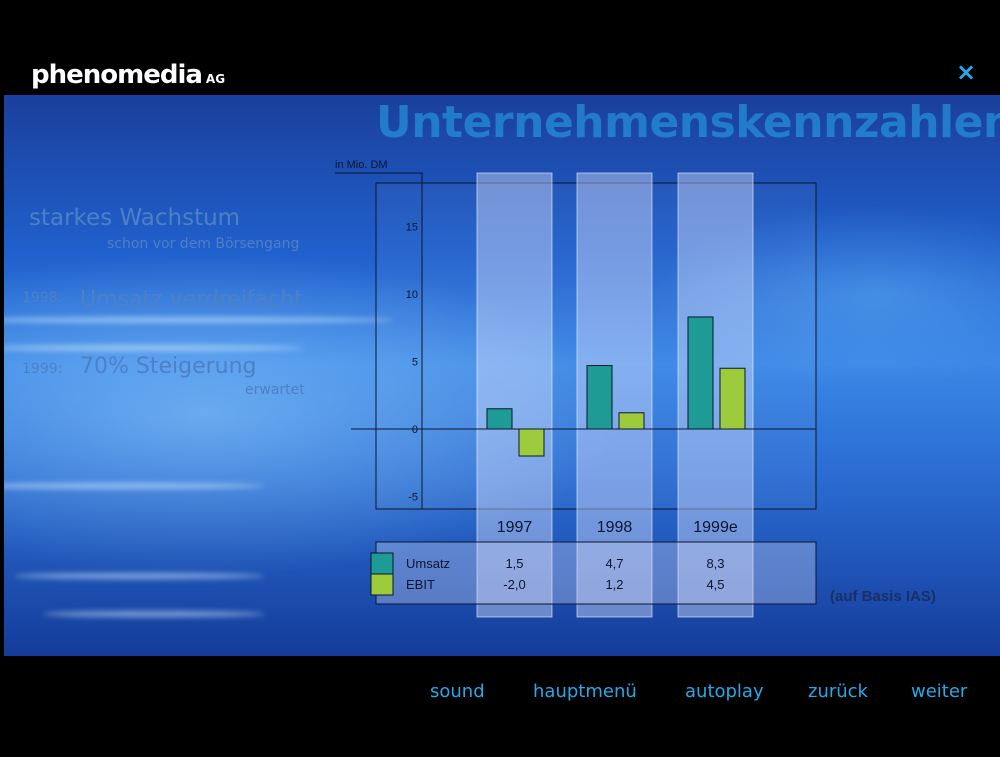  I want to click on data-label-umsatz-1998: 4,7, so click(614, 563).